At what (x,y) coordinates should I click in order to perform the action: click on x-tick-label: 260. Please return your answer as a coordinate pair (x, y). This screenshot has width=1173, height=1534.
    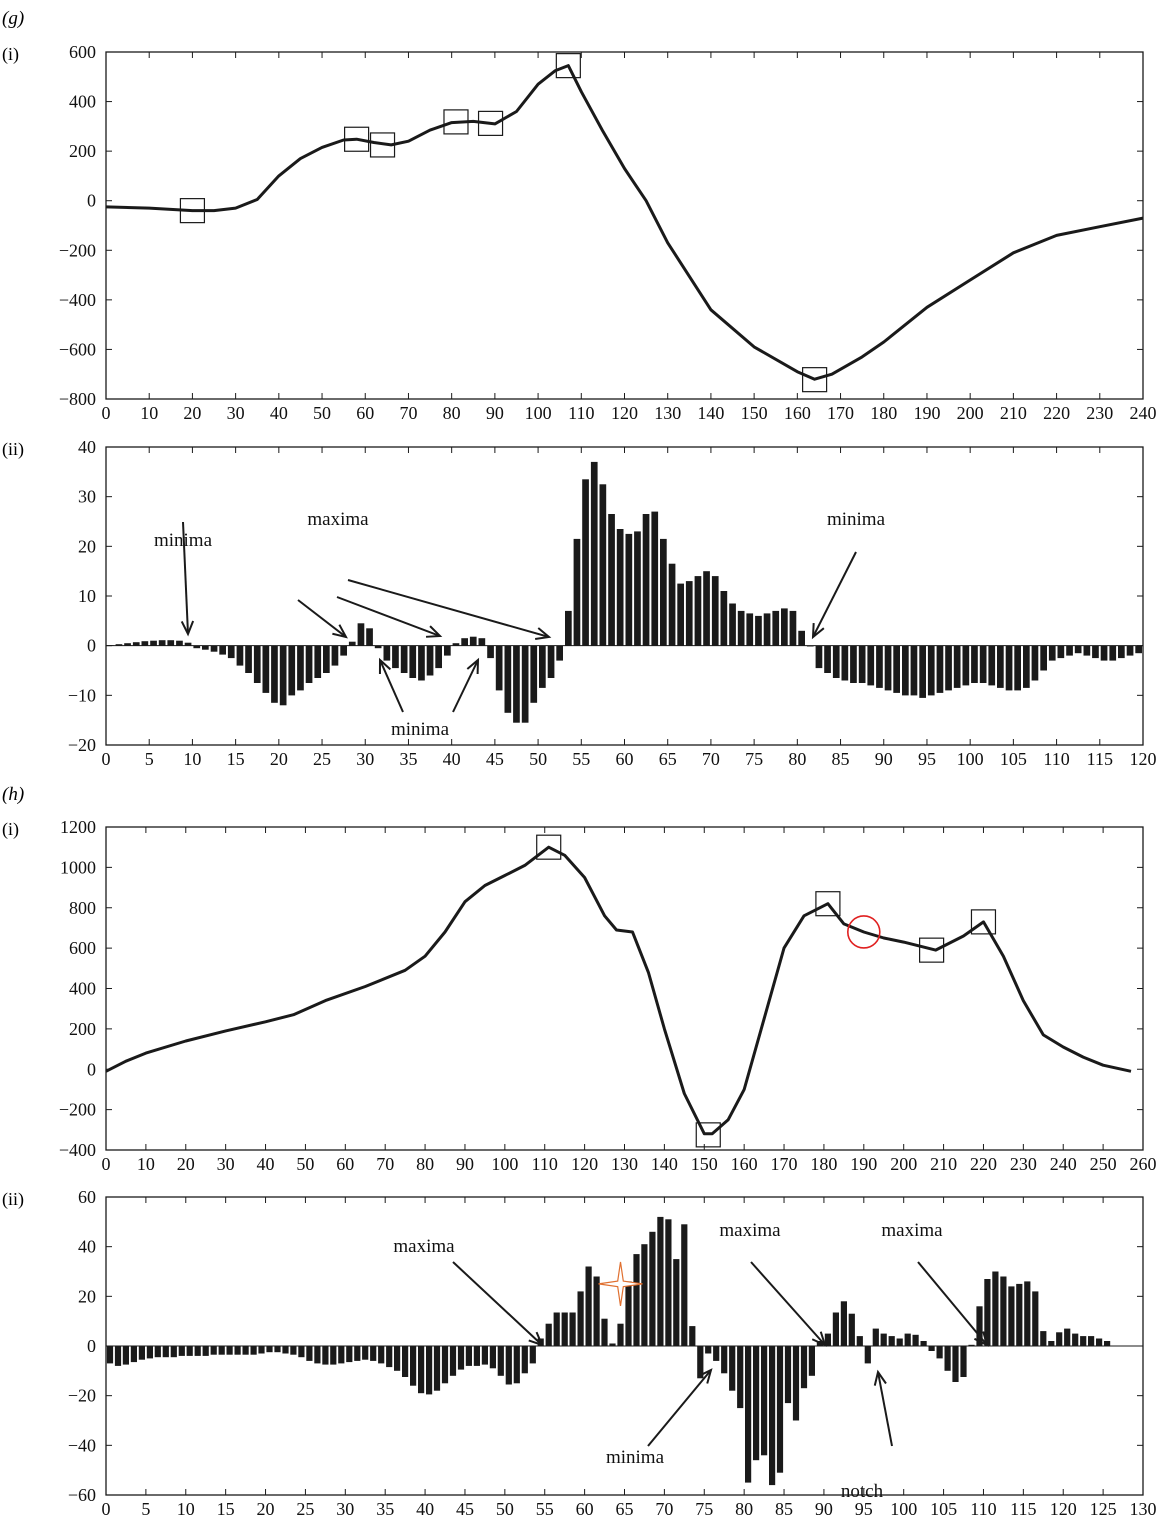
    Looking at the image, I should click on (1143, 1164).